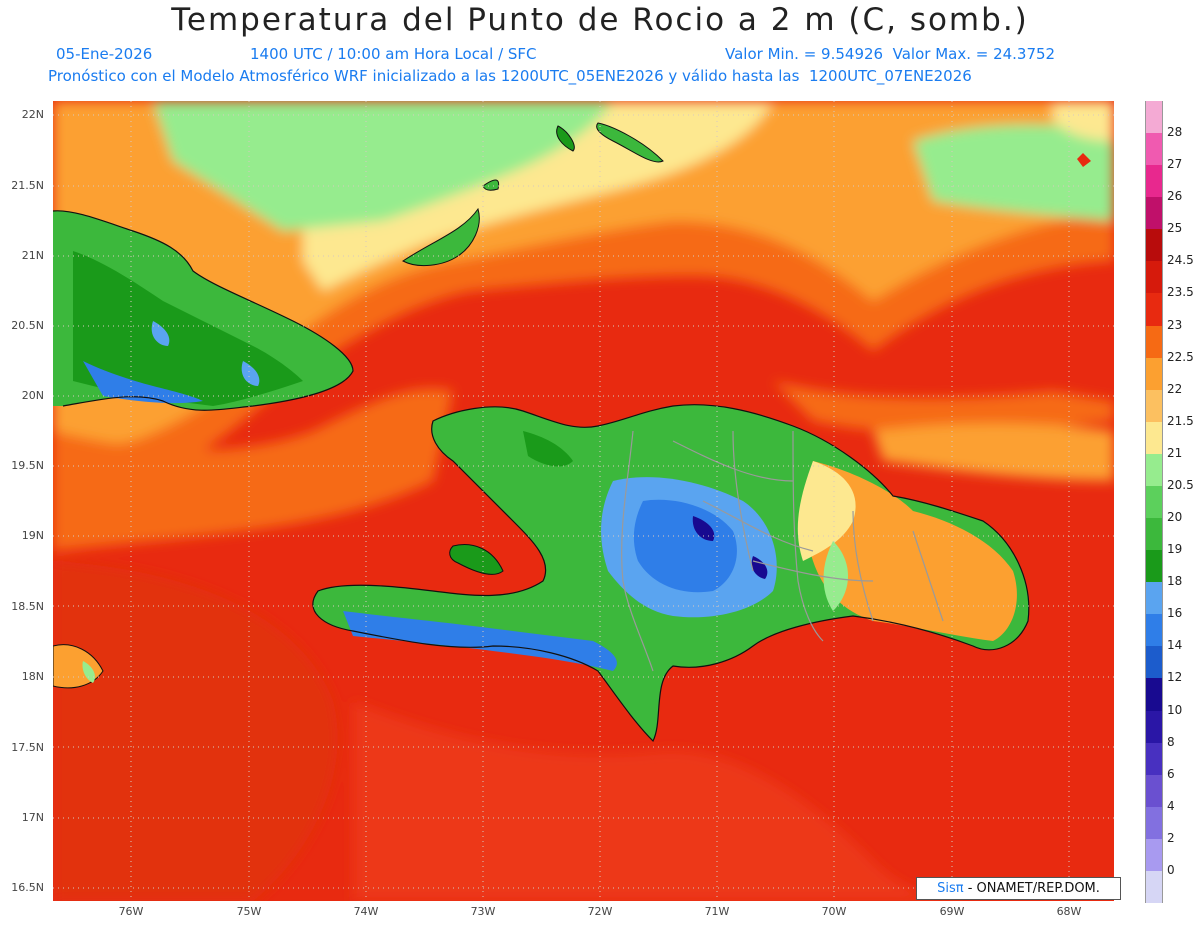  Describe the element at coordinates (1171, 805) in the screenshot. I see `colorbar-label: 4` at that location.